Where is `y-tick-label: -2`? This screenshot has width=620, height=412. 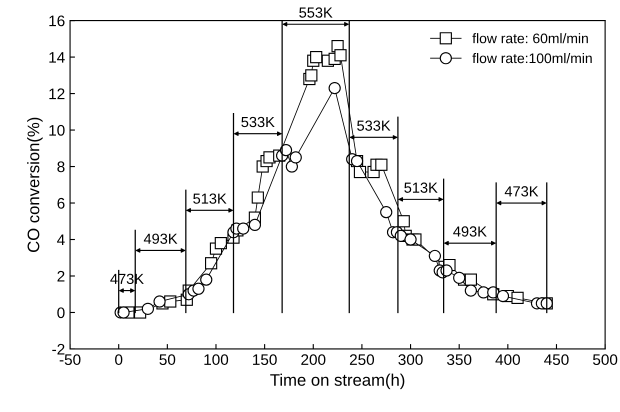 y-tick-label: -2 is located at coordinates (58, 349).